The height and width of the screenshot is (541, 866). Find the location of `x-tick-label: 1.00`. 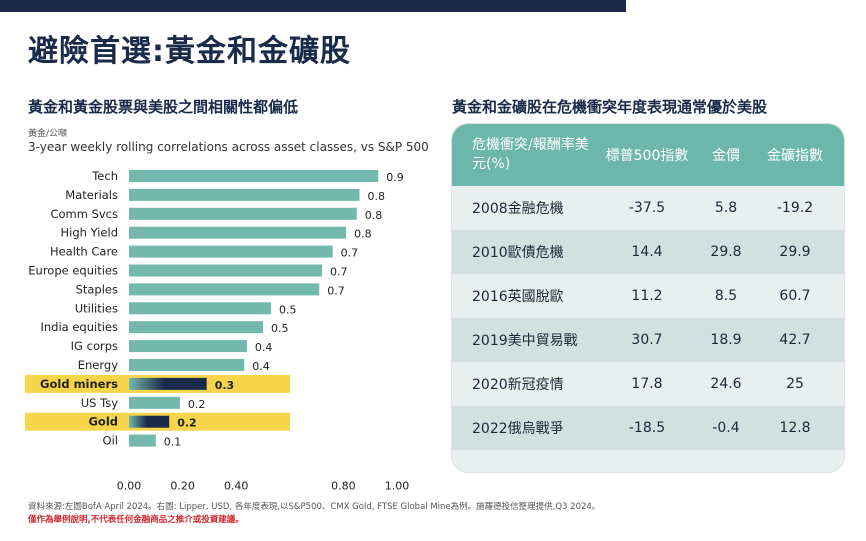

x-tick-label: 1.00 is located at coordinates (397, 485).